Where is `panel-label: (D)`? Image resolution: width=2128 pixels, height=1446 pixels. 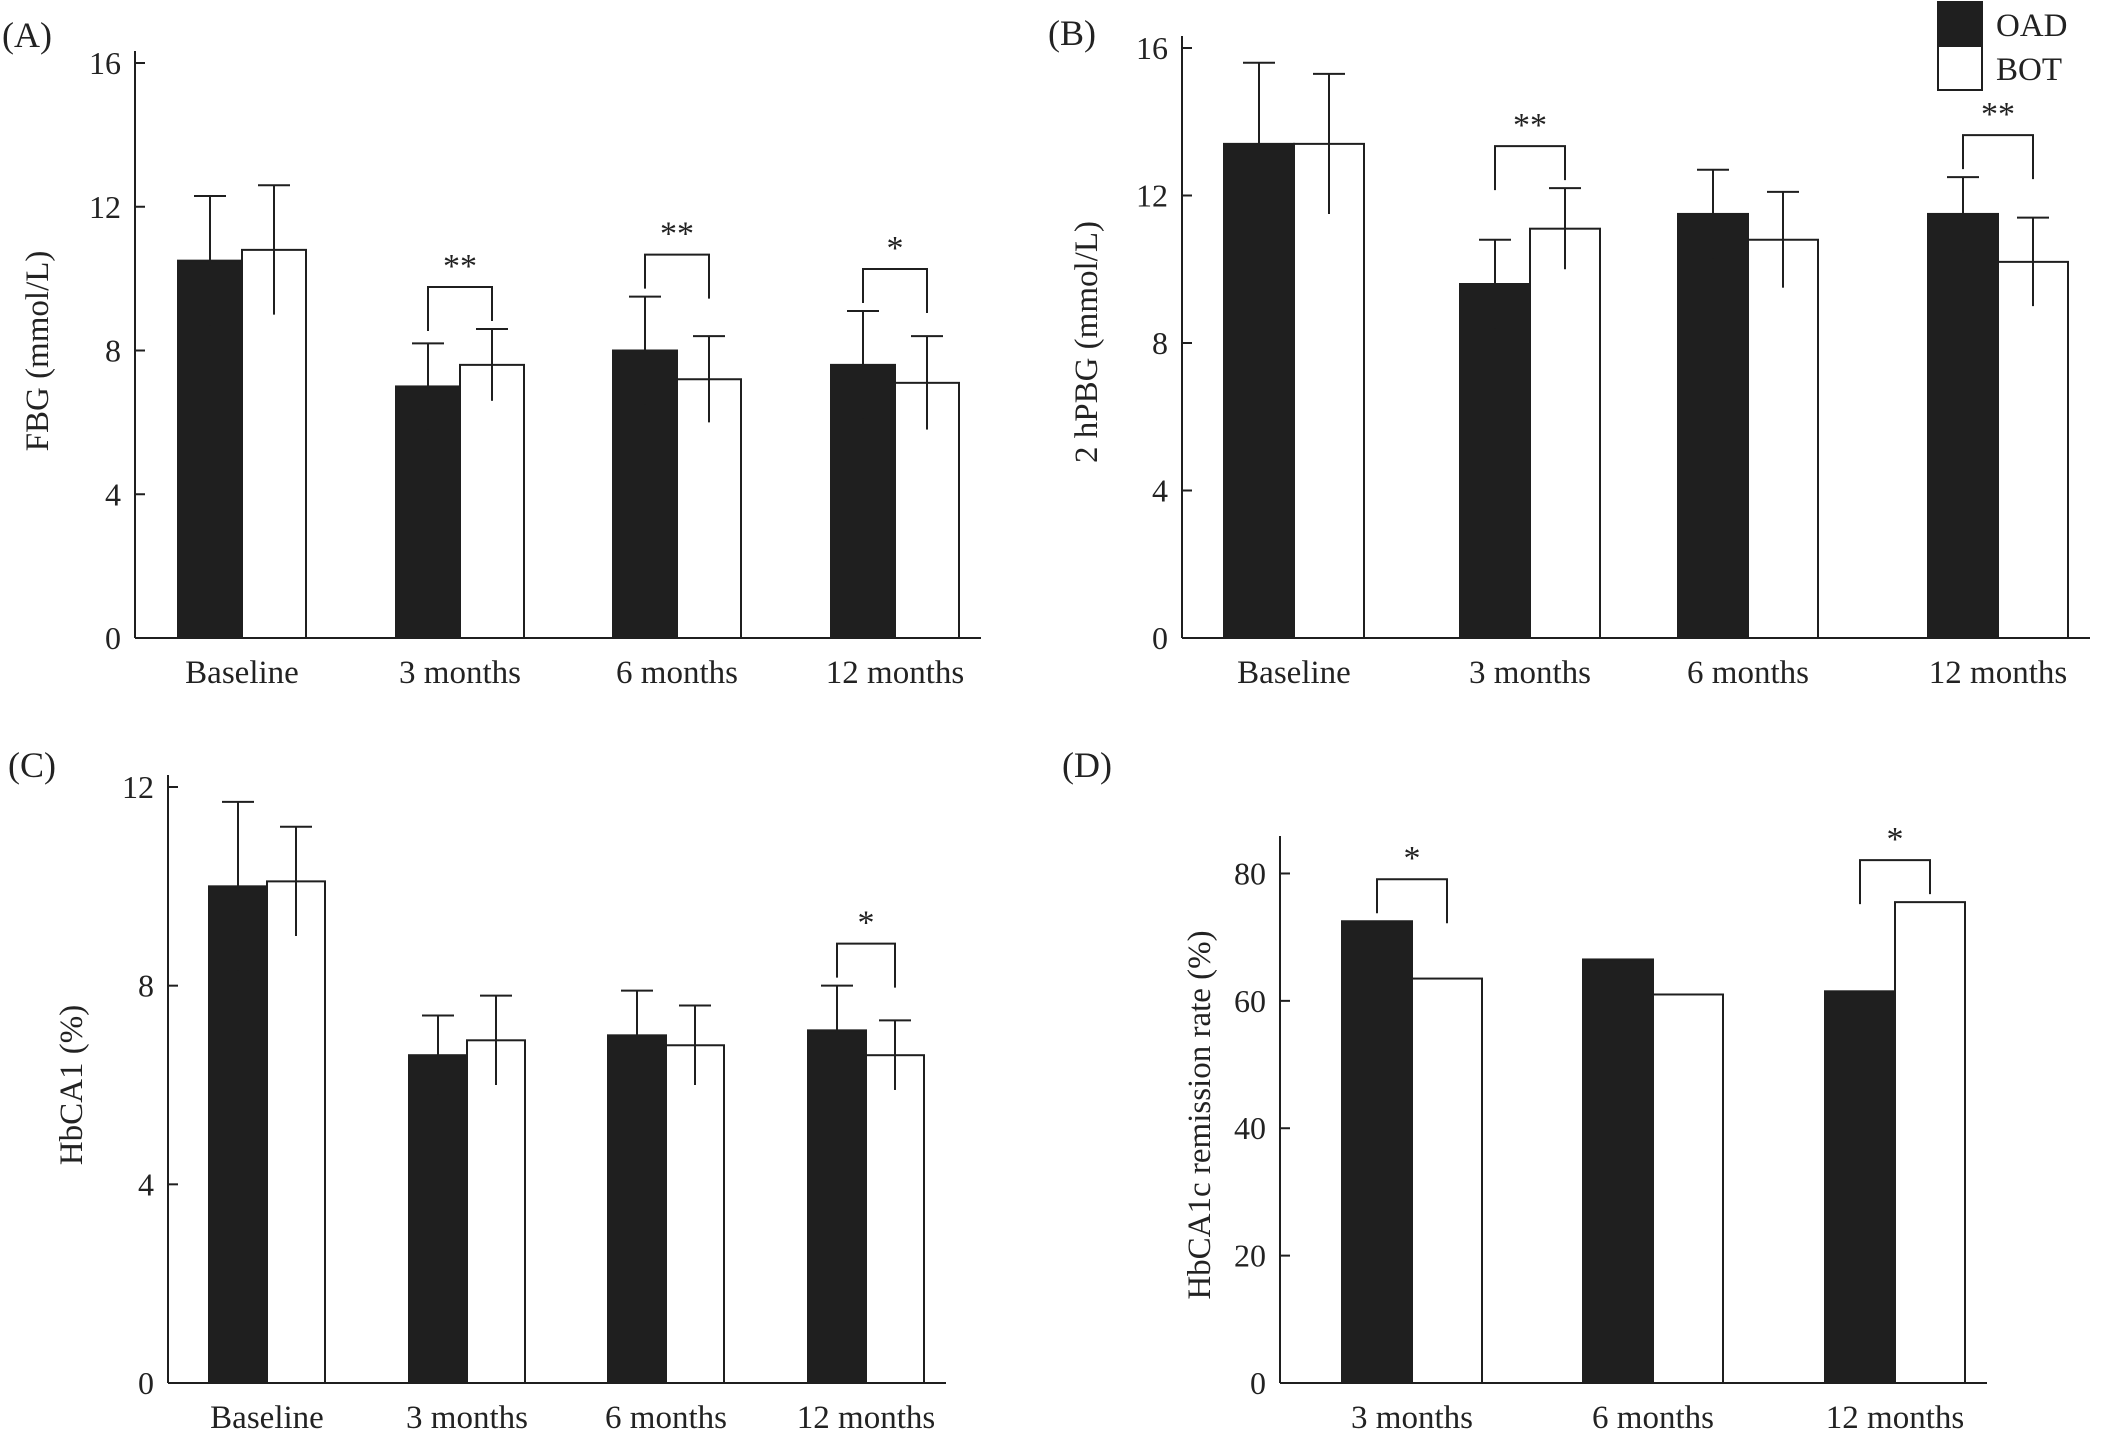 panel-label: (D) is located at coordinates (1087, 765).